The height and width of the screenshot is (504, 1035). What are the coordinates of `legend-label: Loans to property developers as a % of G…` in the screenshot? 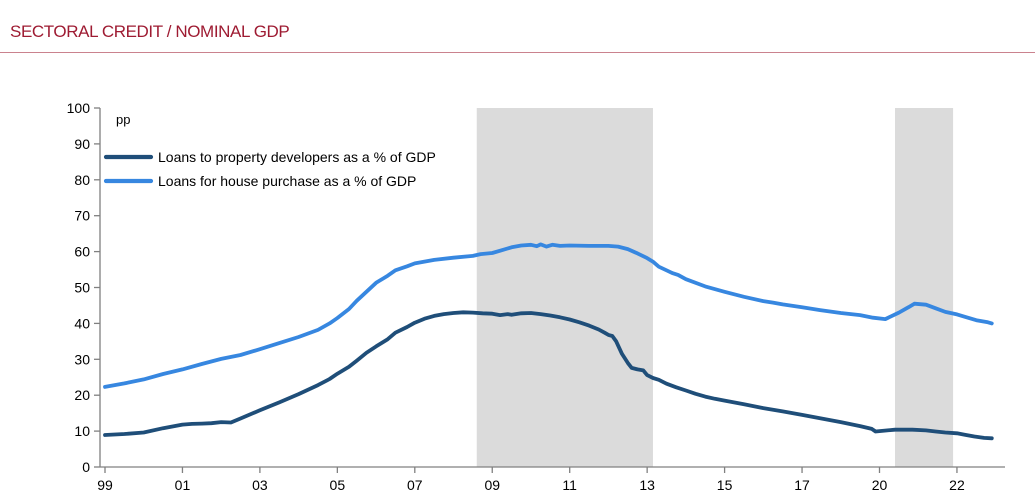 It's located at (297, 157).